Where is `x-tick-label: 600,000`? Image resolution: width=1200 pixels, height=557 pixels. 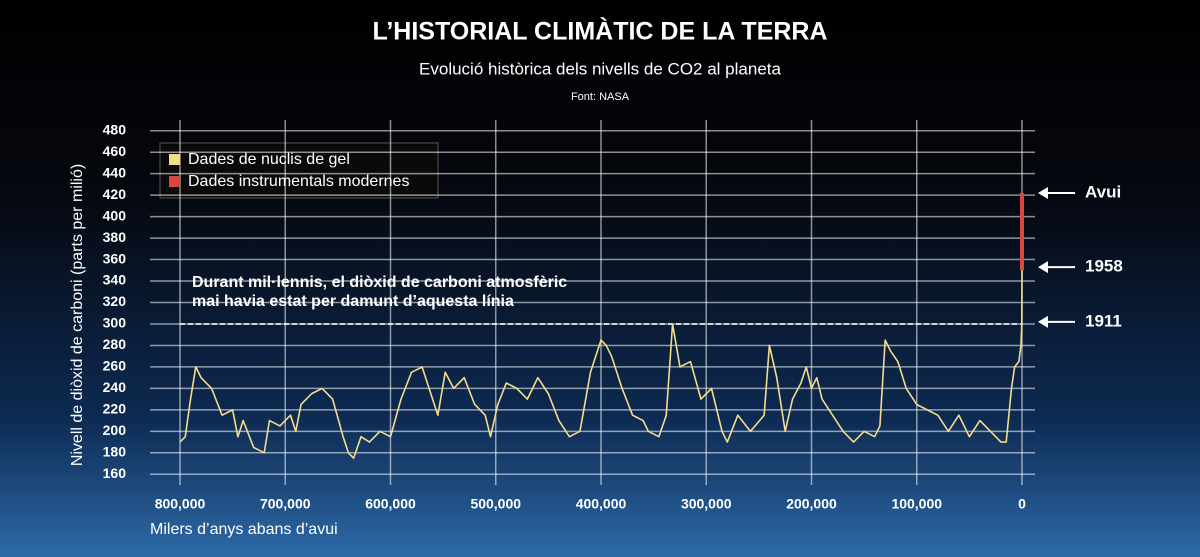
x-tick-label: 600,000 is located at coordinates (390, 504).